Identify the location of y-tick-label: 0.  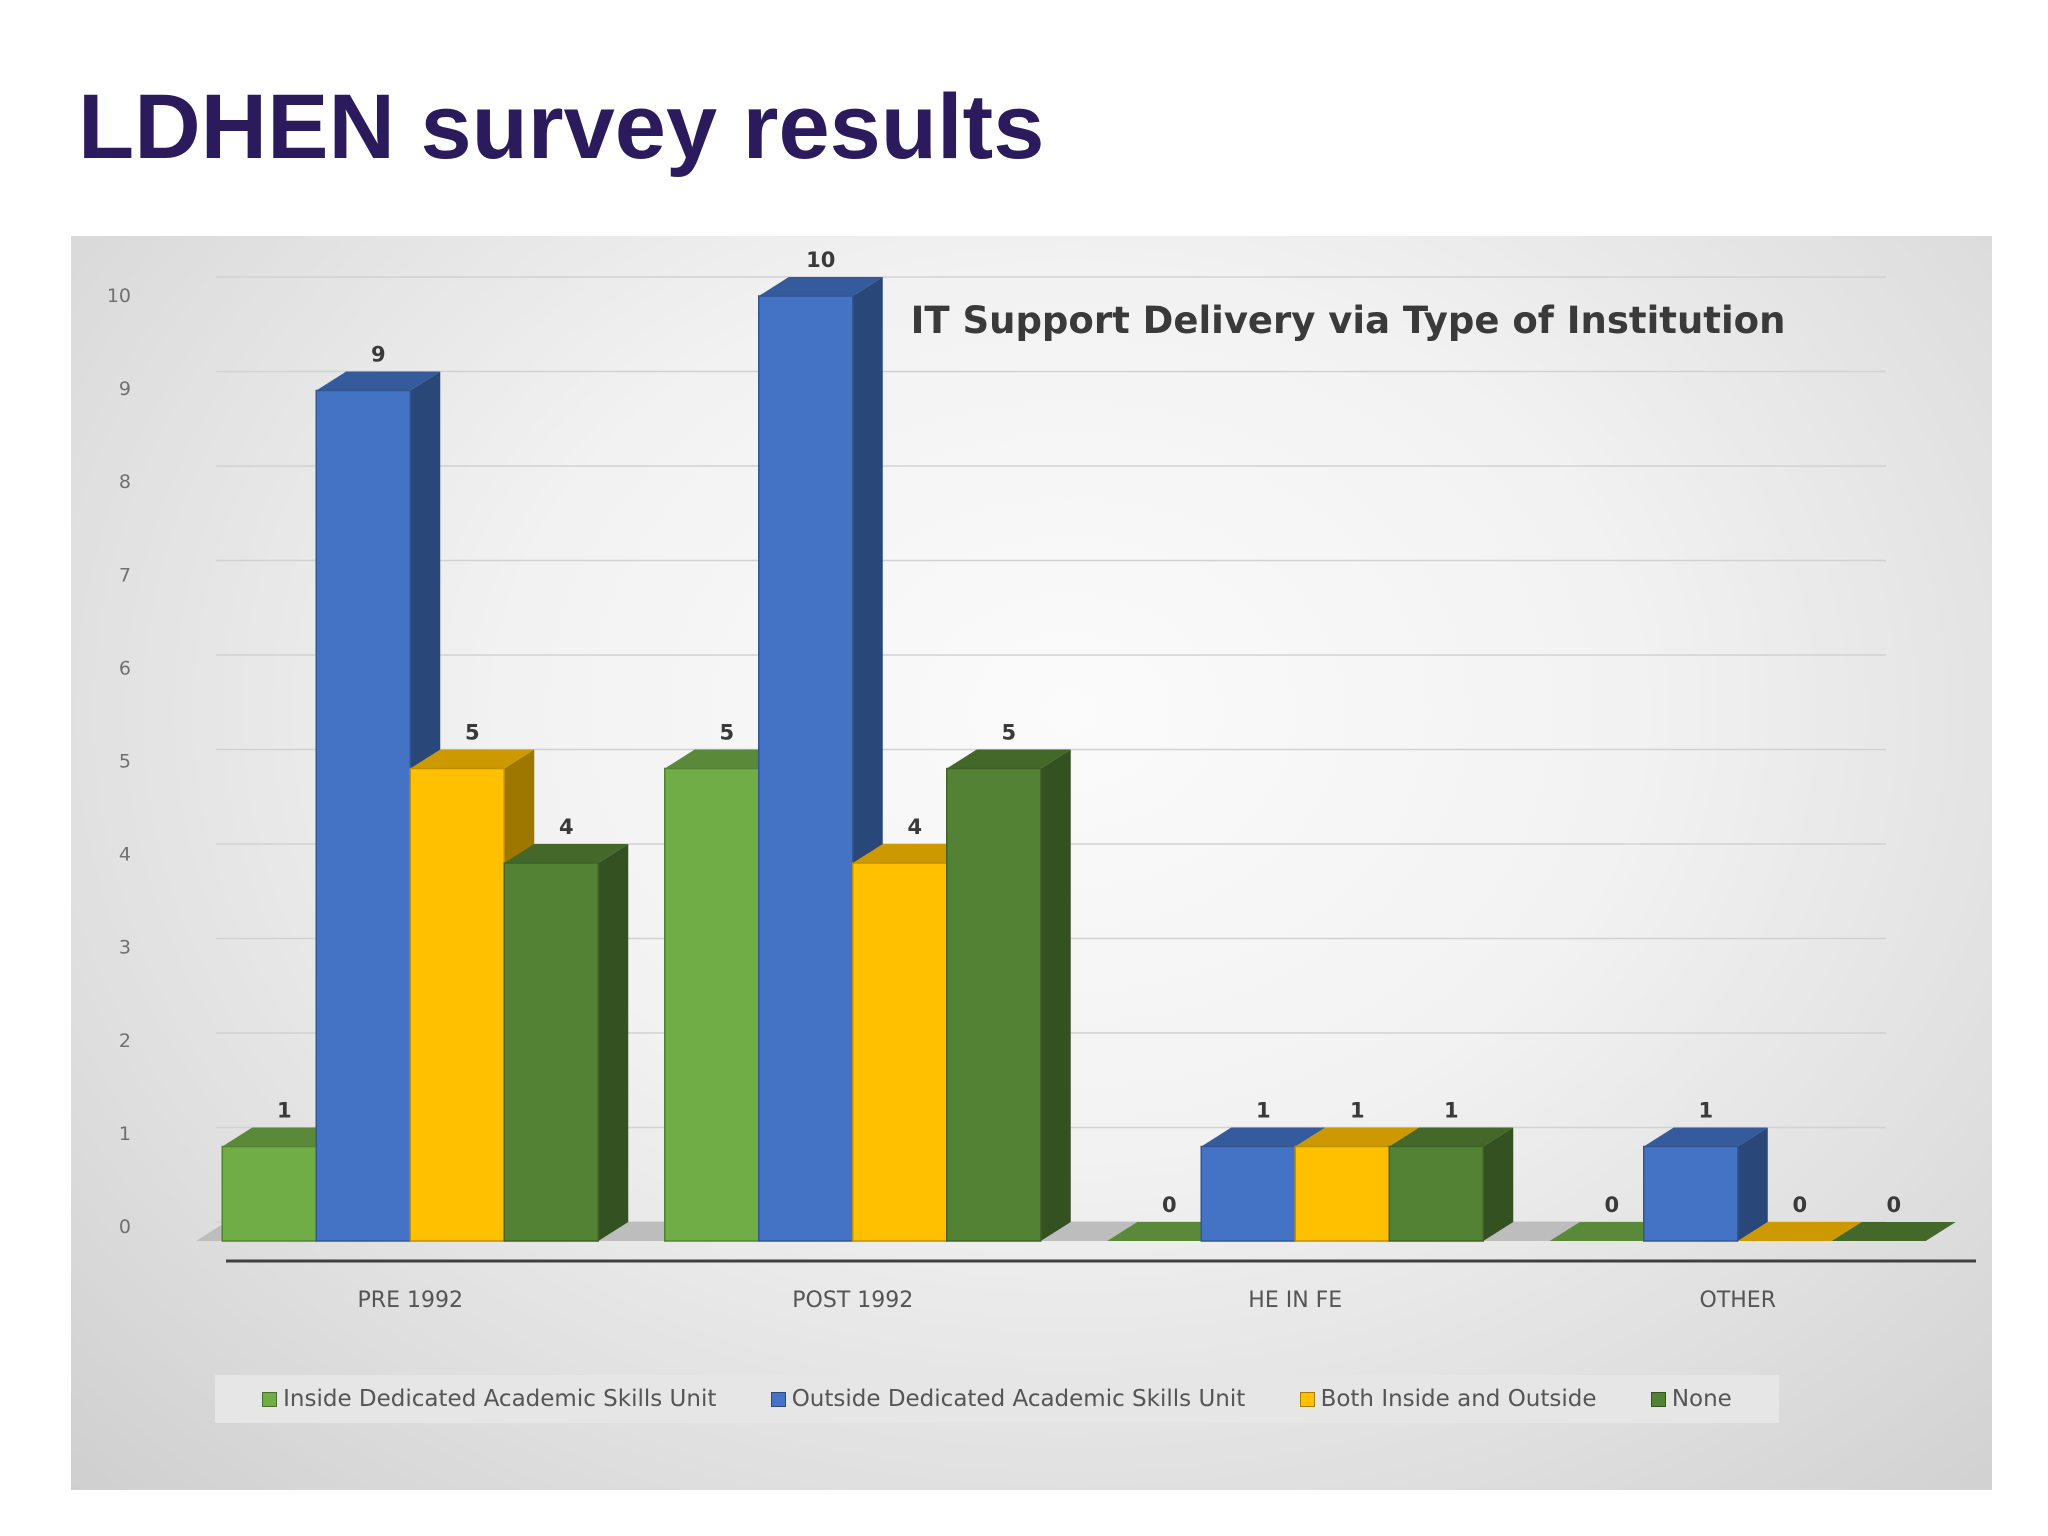
(125, 1227).